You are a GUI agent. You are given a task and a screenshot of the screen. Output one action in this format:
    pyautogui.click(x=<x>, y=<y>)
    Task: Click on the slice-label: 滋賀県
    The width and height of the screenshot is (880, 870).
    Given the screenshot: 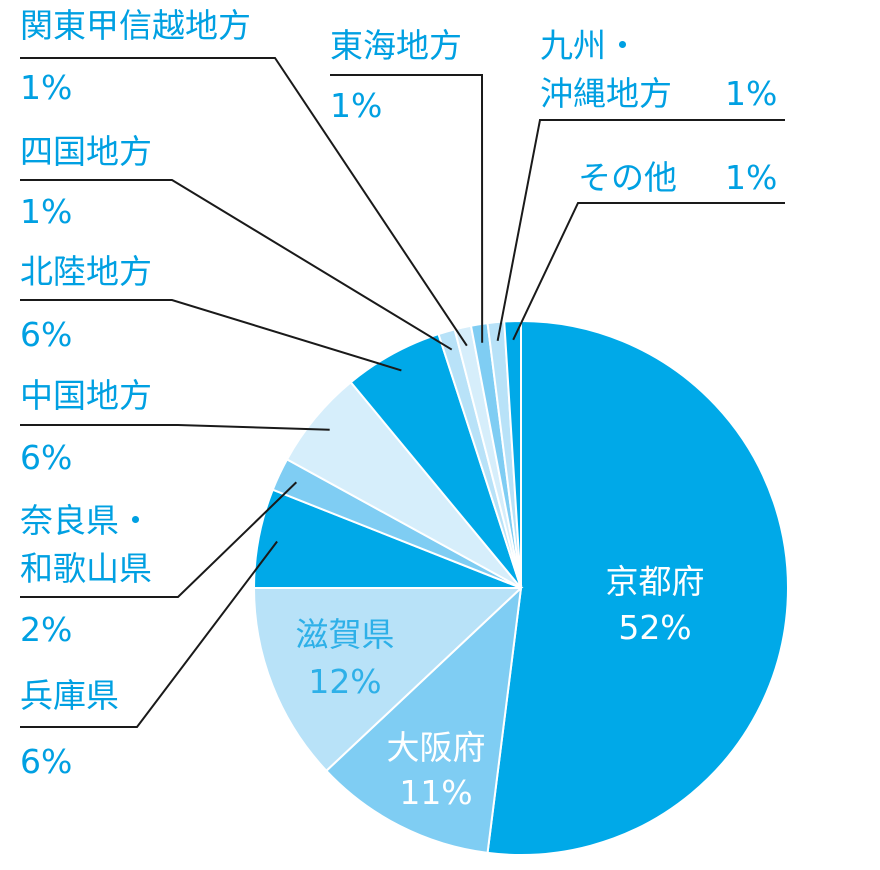 What is the action you would take?
    pyautogui.click(x=345, y=634)
    